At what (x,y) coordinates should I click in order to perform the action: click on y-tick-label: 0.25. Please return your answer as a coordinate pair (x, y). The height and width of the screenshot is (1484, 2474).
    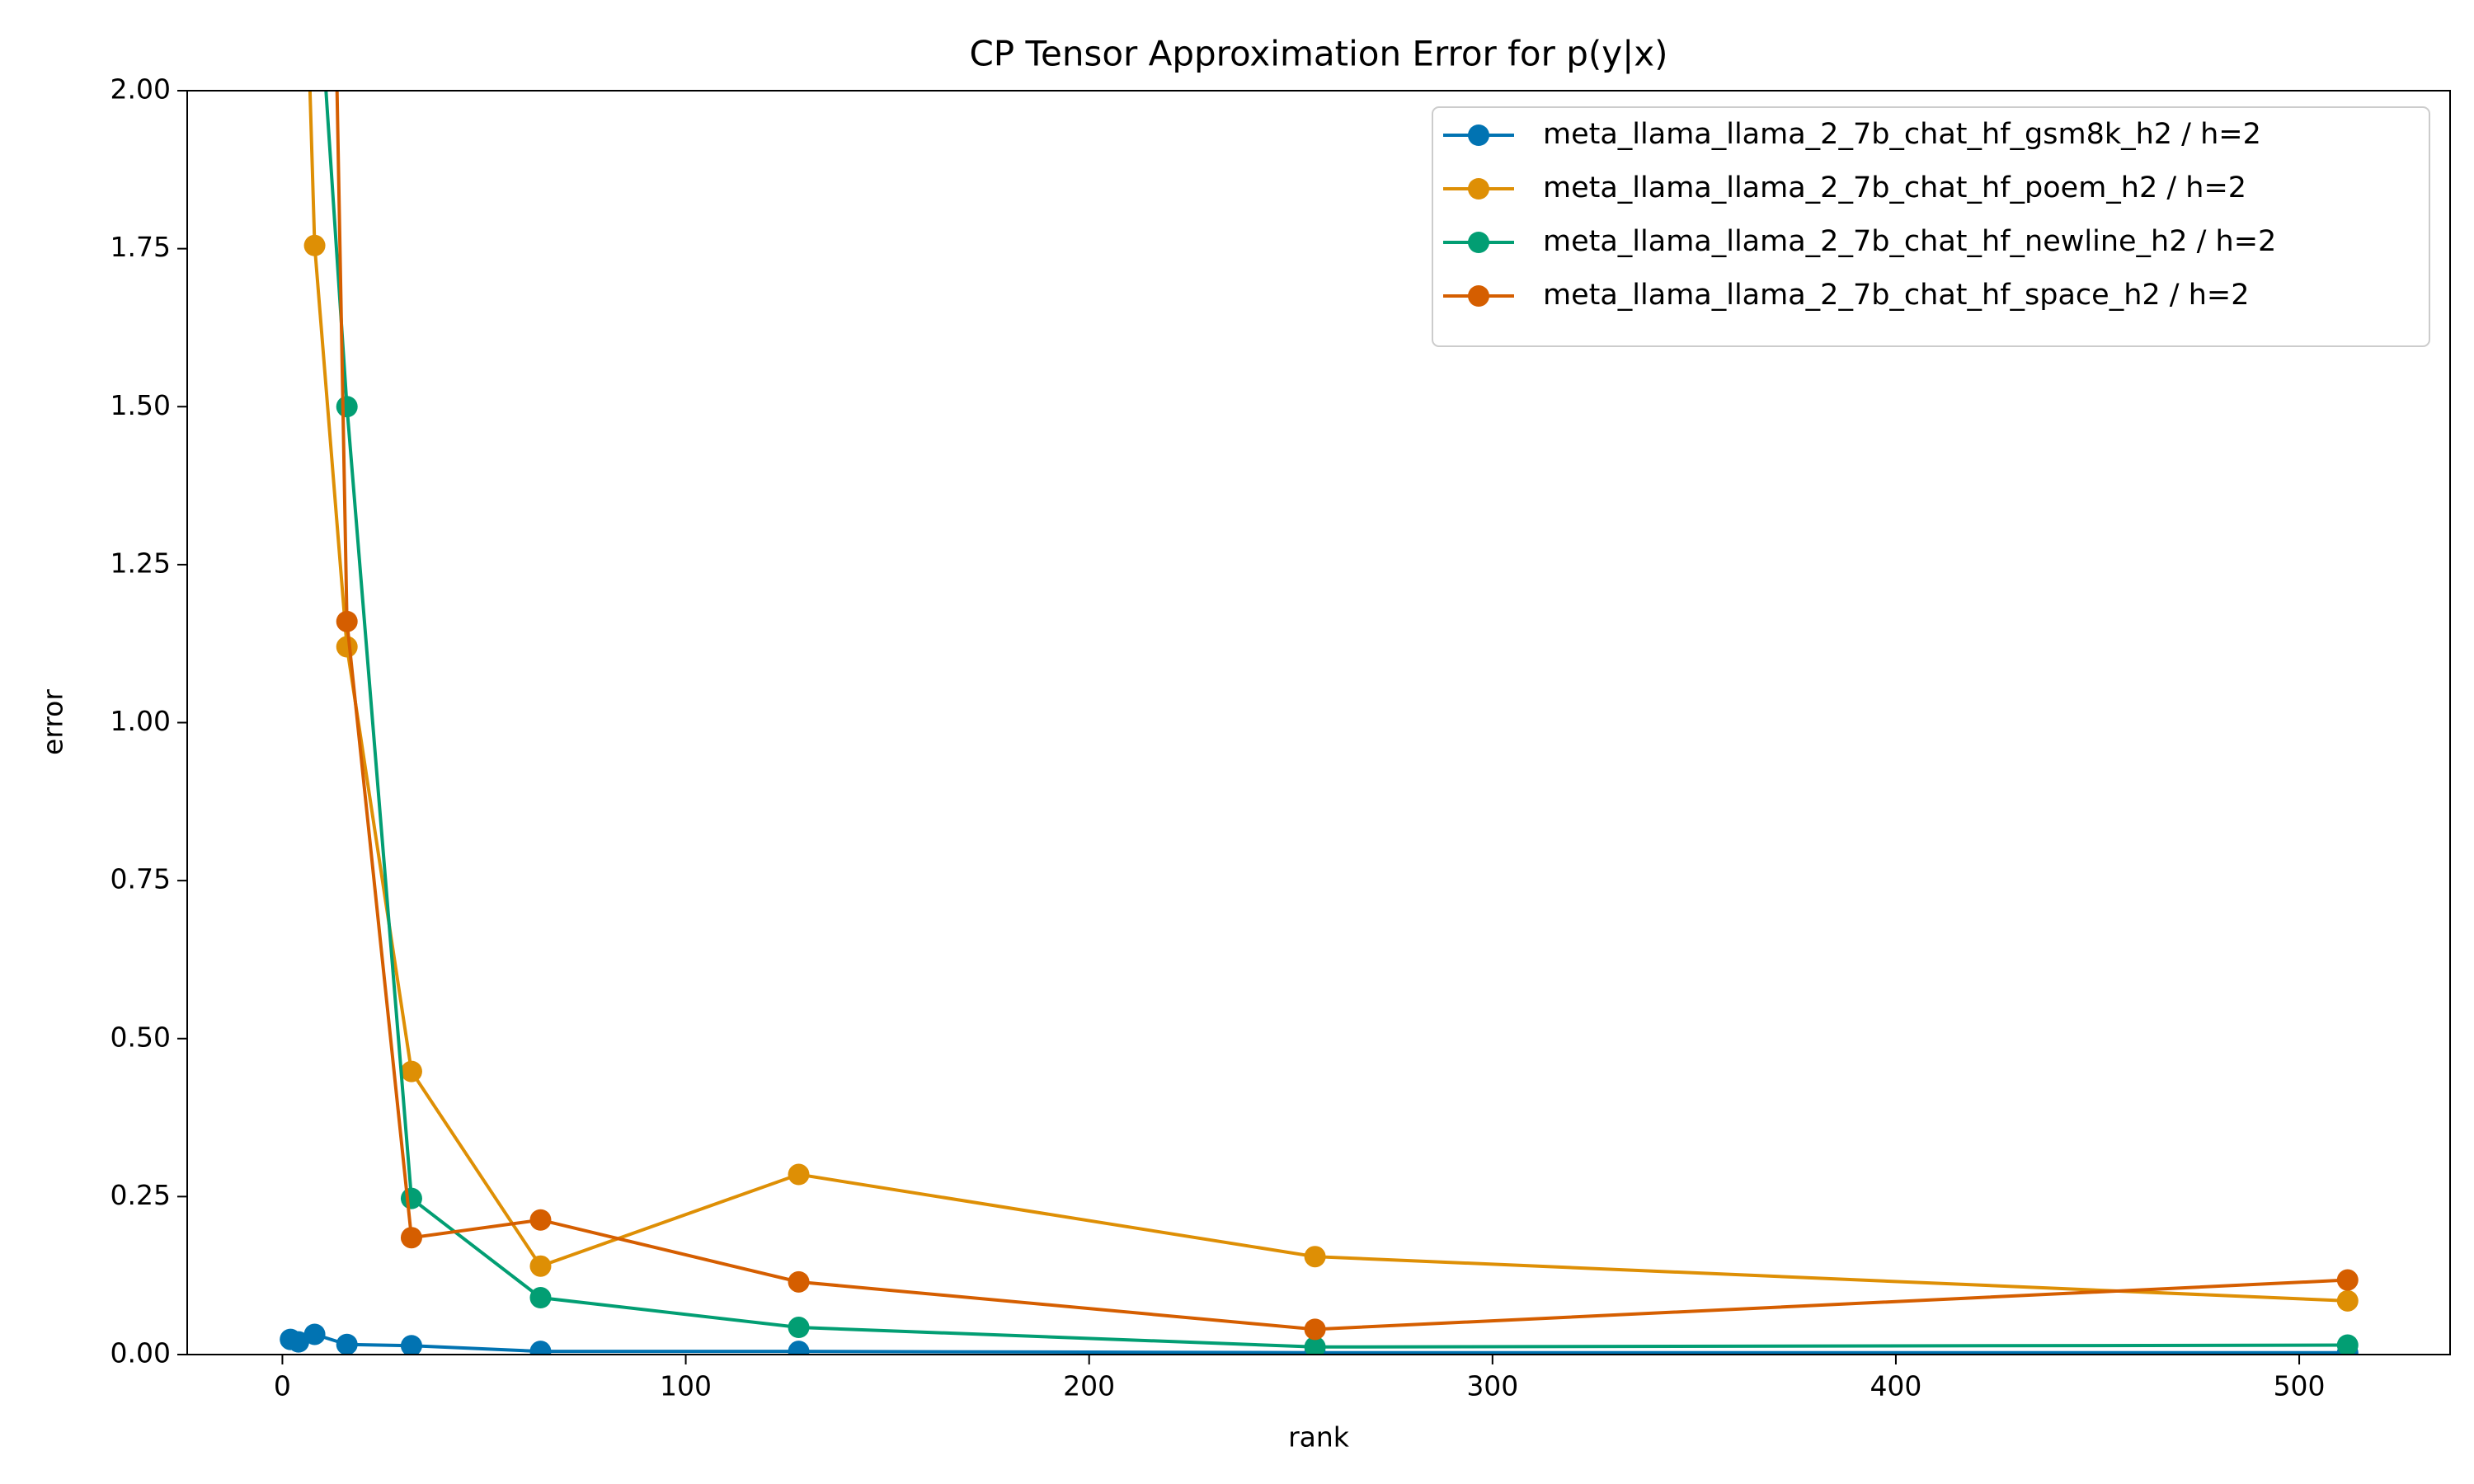
    Looking at the image, I should click on (141, 1195).